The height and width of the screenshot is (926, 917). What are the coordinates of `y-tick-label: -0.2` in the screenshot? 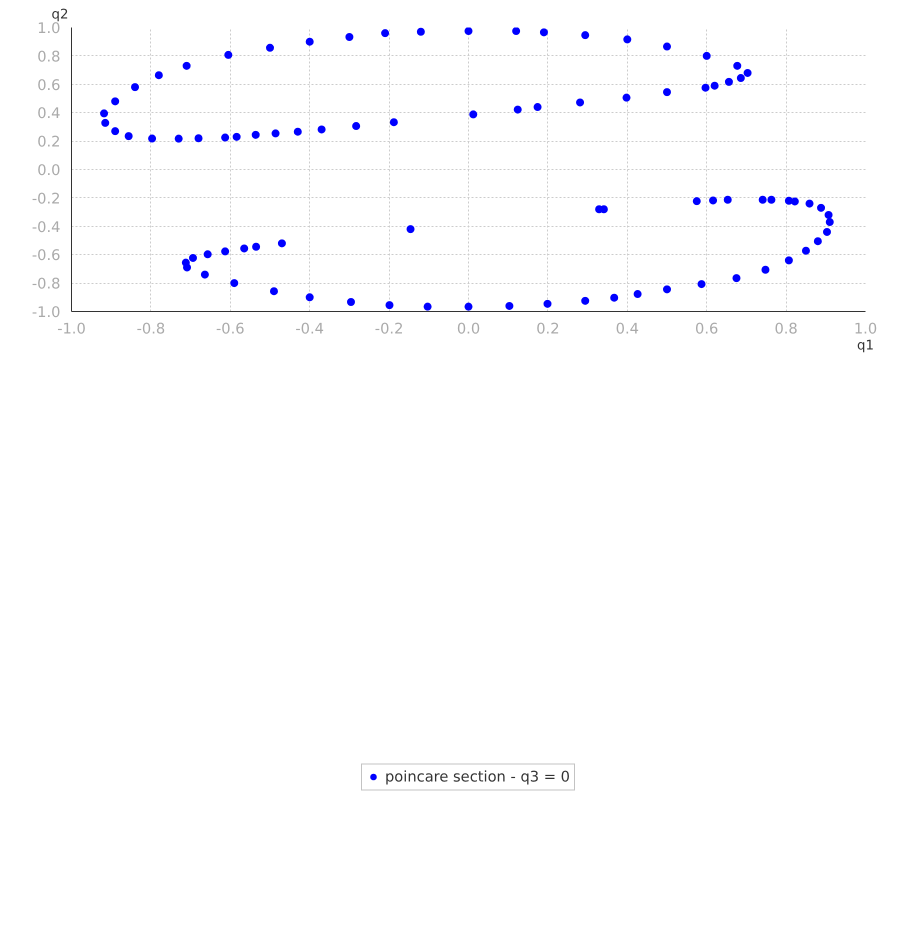 It's located at (46, 199).